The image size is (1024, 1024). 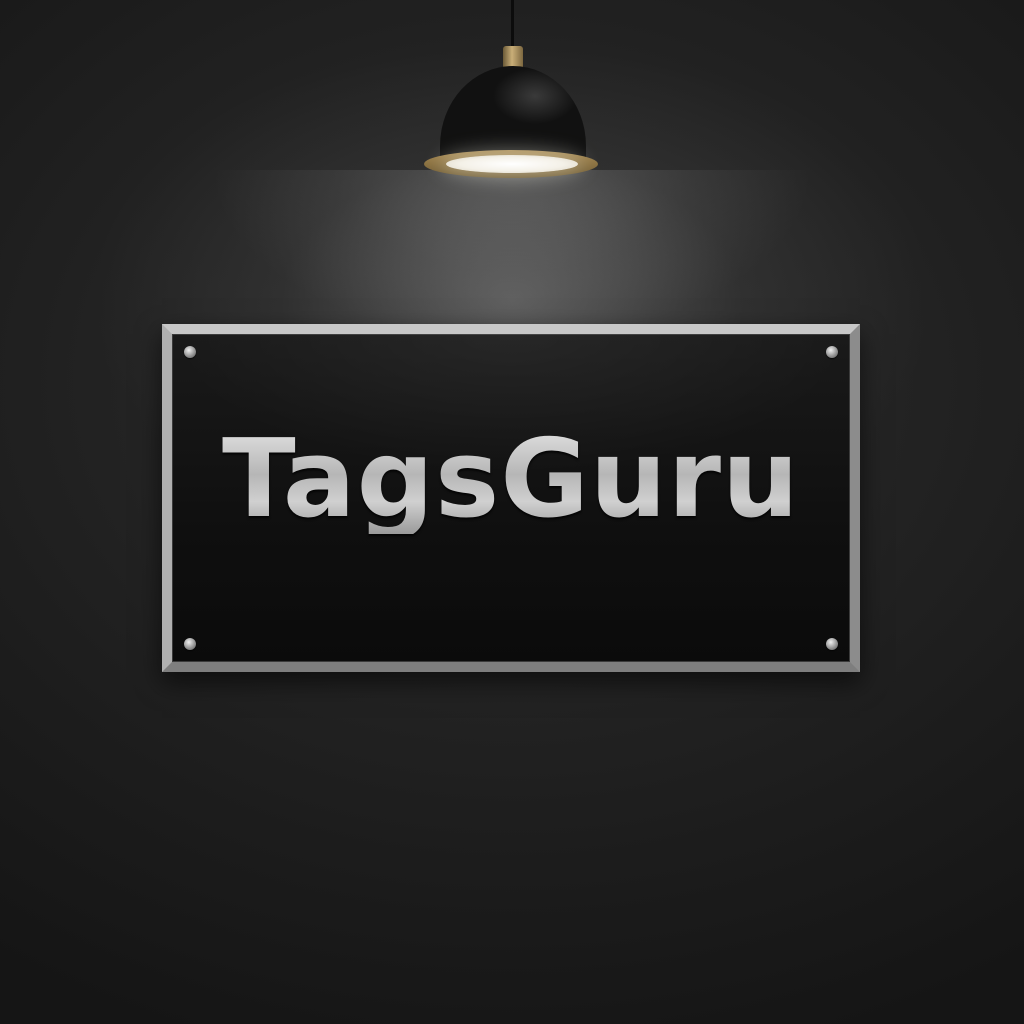 What do you see at coordinates (511, 480) in the screenshot?
I see `plaque-lettering: TagsGuru` at bounding box center [511, 480].